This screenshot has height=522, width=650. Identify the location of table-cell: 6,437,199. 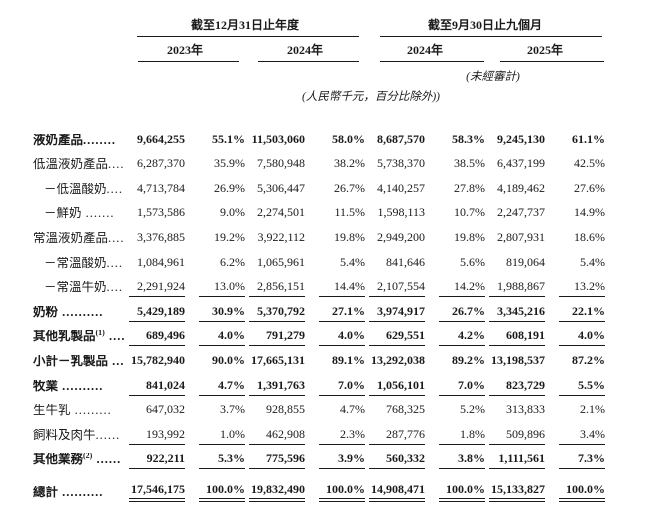
(515, 162).